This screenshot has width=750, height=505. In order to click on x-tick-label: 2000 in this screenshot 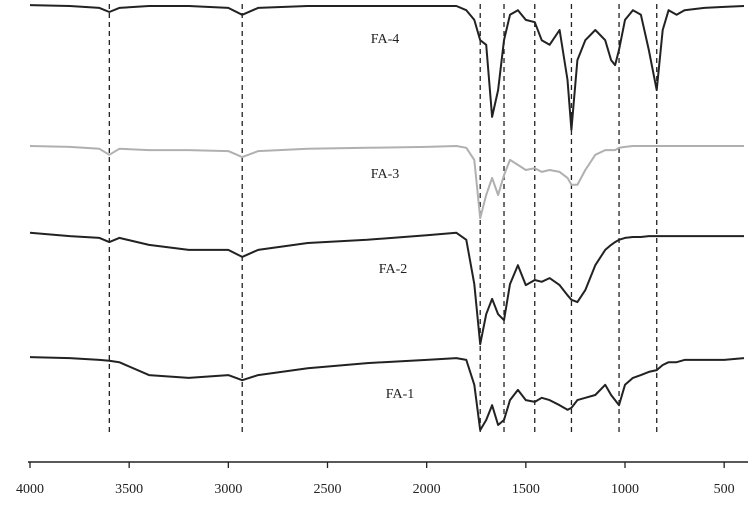, I will do `click(427, 489)`.